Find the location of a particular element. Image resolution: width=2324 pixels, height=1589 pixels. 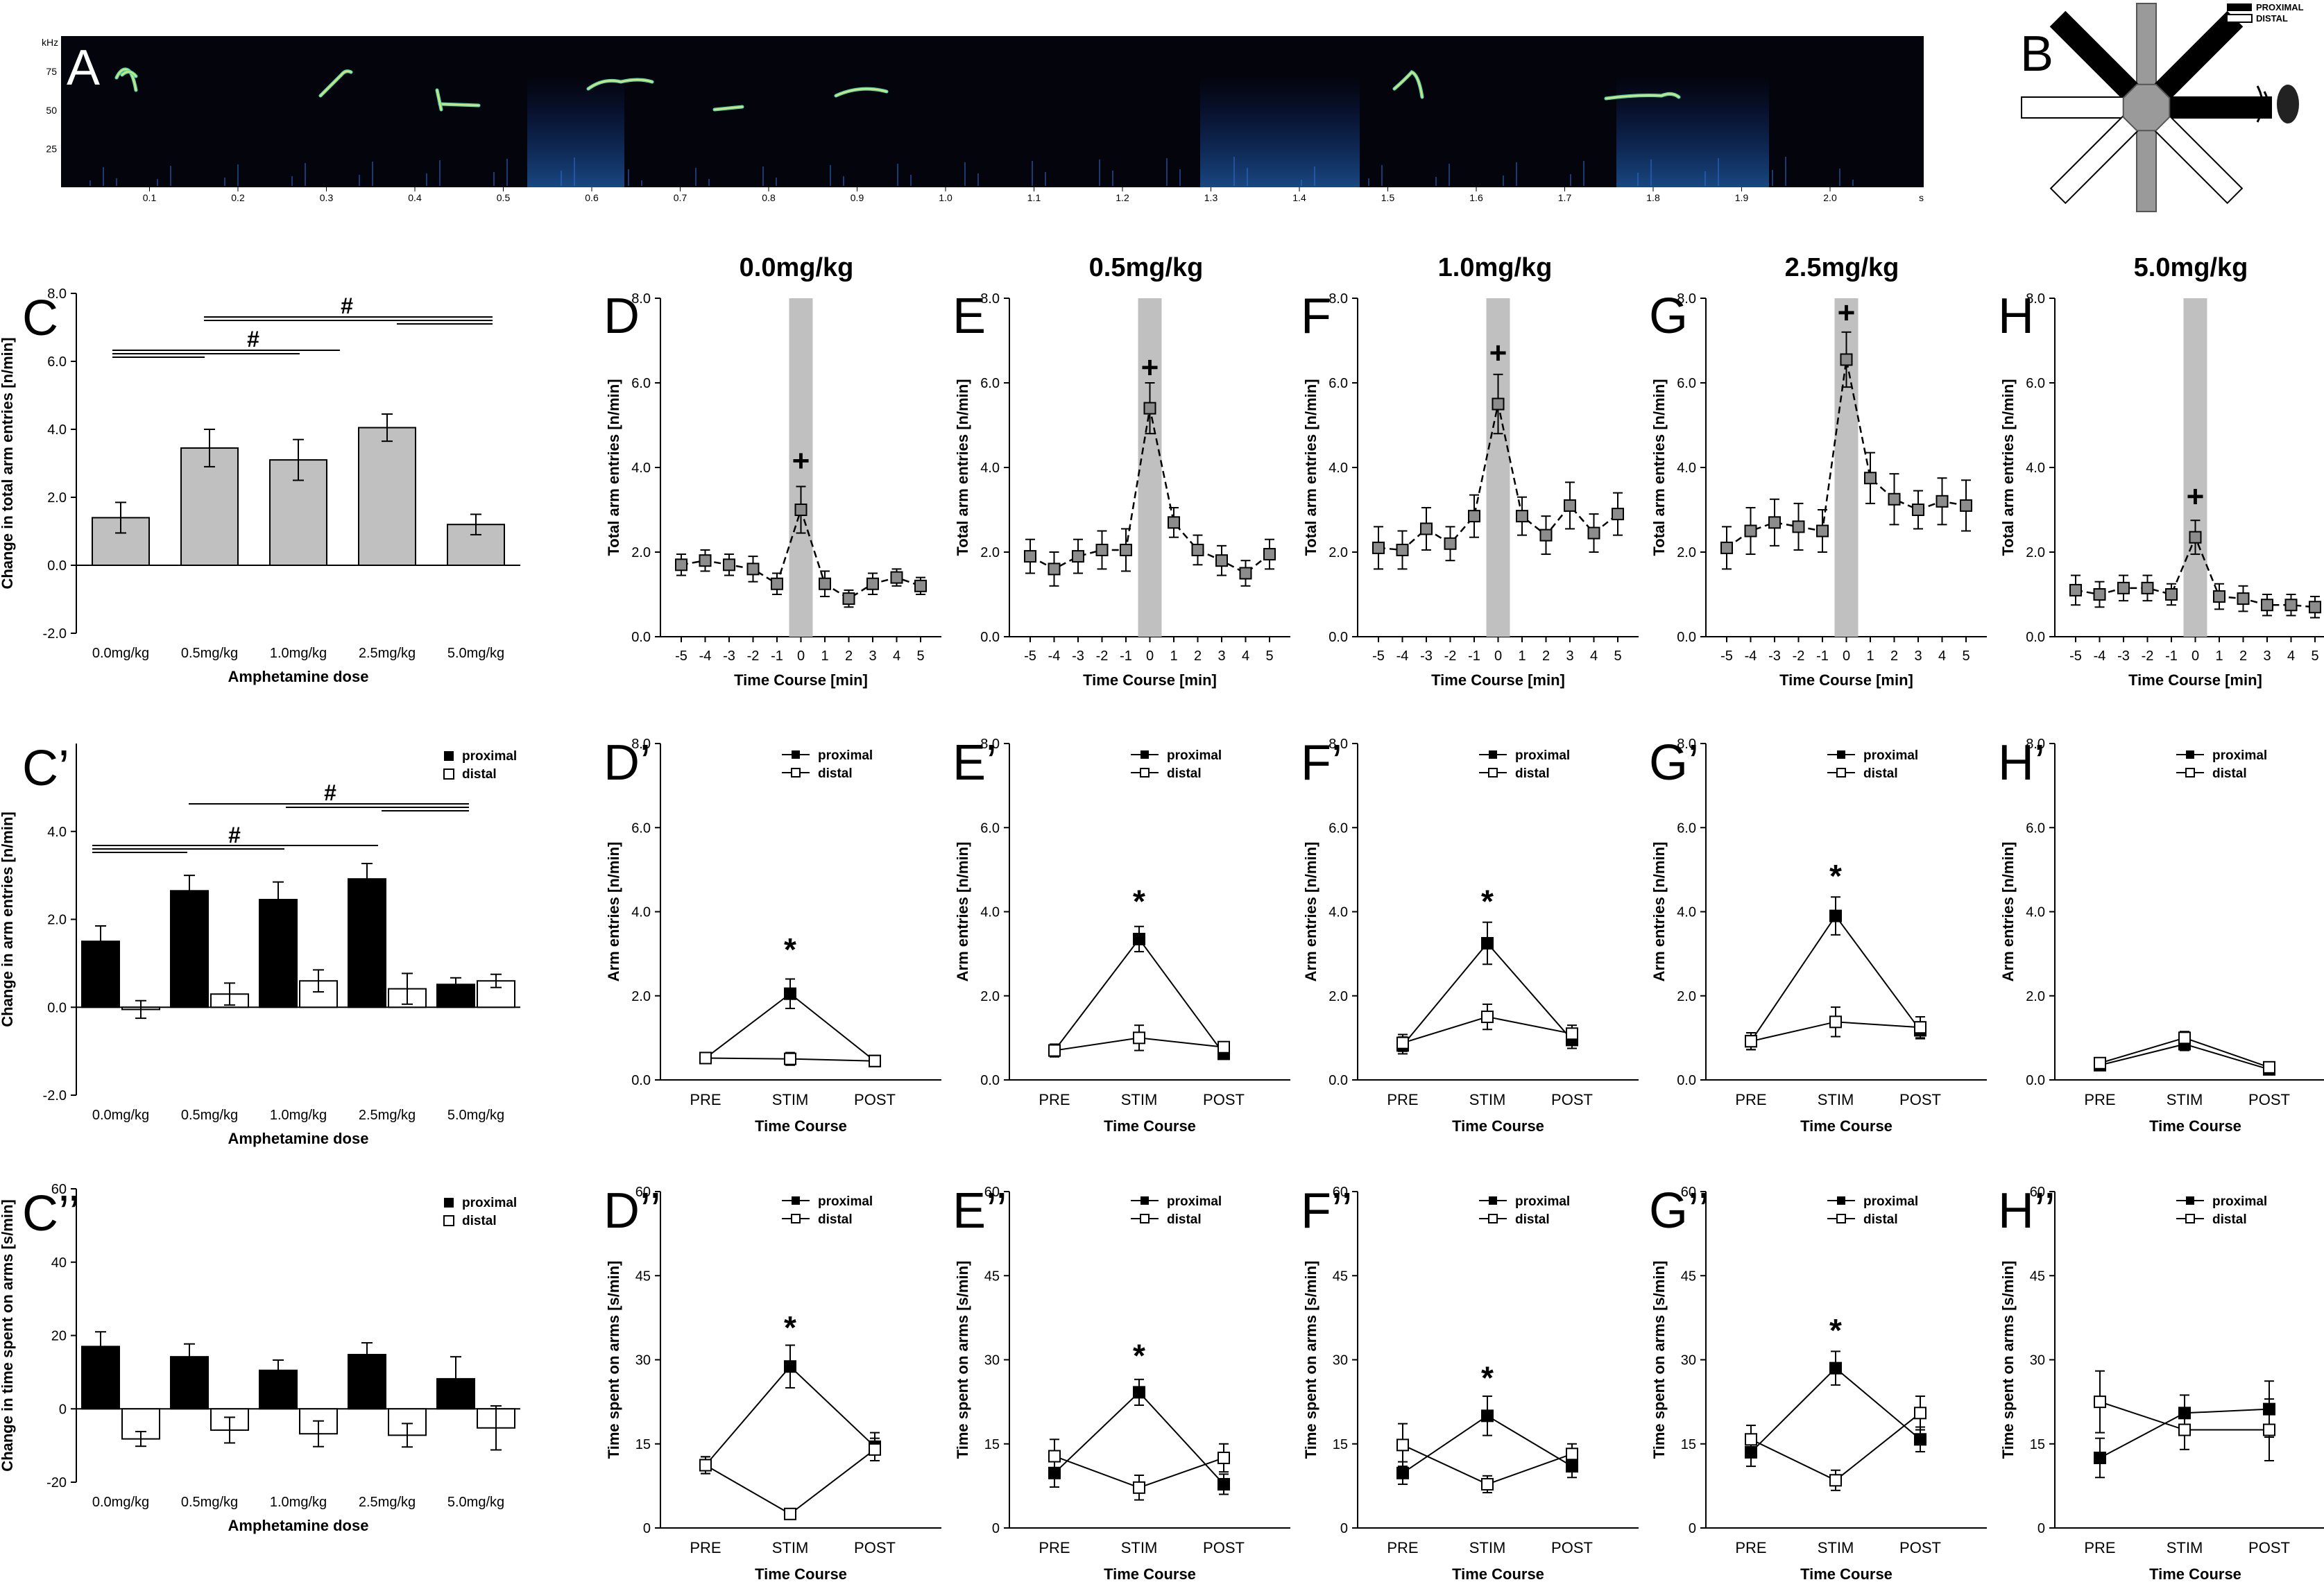

panel-label: D’ is located at coordinates (627, 763).